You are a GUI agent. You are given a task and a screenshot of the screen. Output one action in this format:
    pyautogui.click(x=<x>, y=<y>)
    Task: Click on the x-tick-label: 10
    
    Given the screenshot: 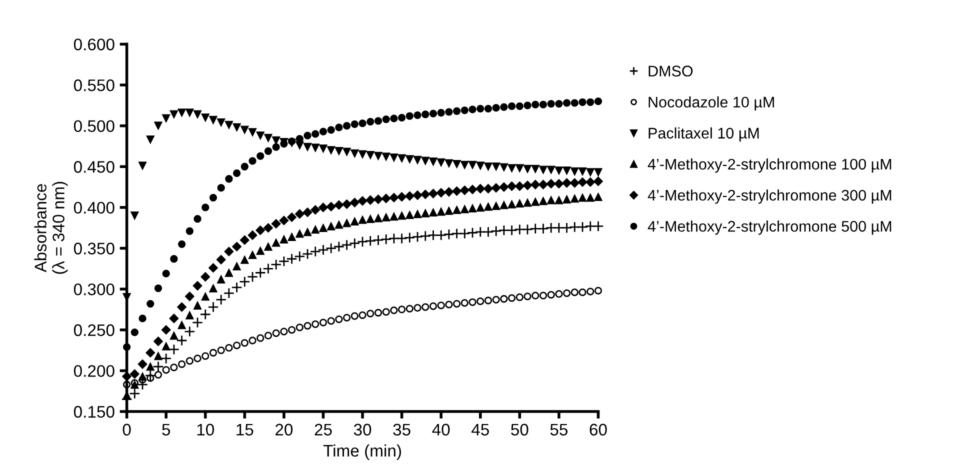 What is the action you would take?
    pyautogui.click(x=205, y=430)
    